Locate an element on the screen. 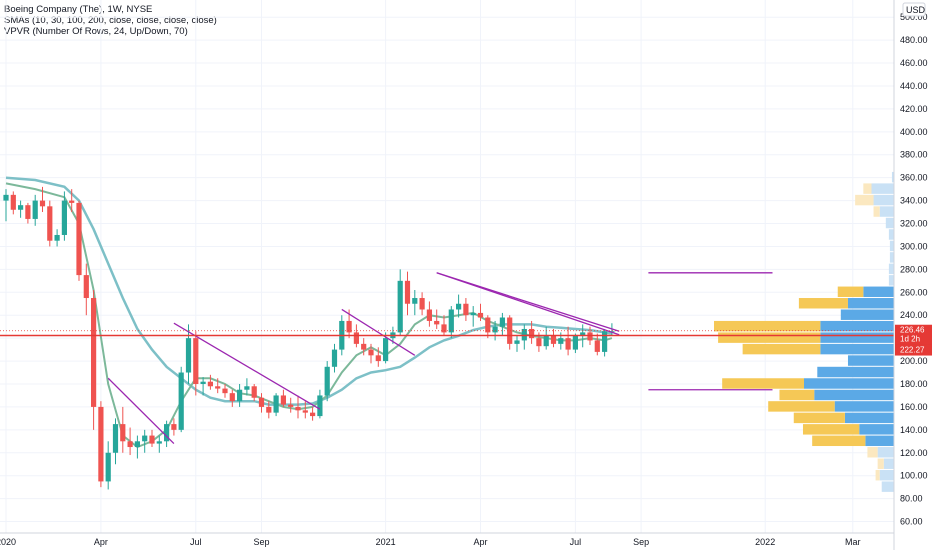 This screenshot has height=550, width=932. price-tick-label: 400.00 is located at coordinates (914, 132).